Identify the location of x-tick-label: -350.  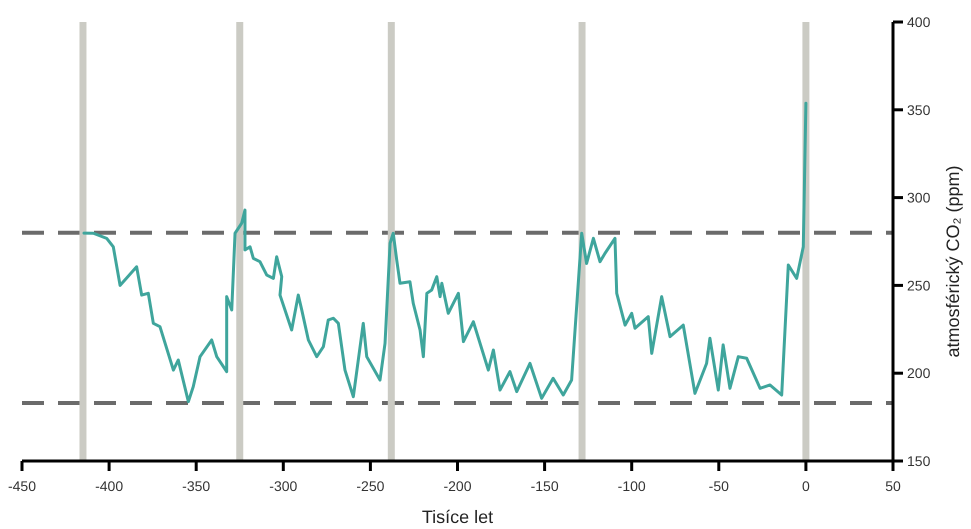
(196, 486).